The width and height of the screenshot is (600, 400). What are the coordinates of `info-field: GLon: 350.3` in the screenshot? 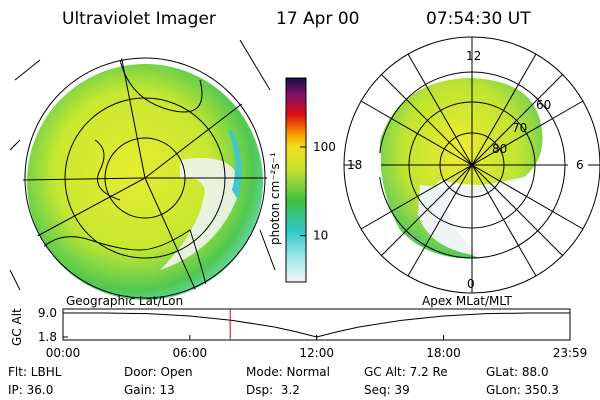 It's located at (522, 390).